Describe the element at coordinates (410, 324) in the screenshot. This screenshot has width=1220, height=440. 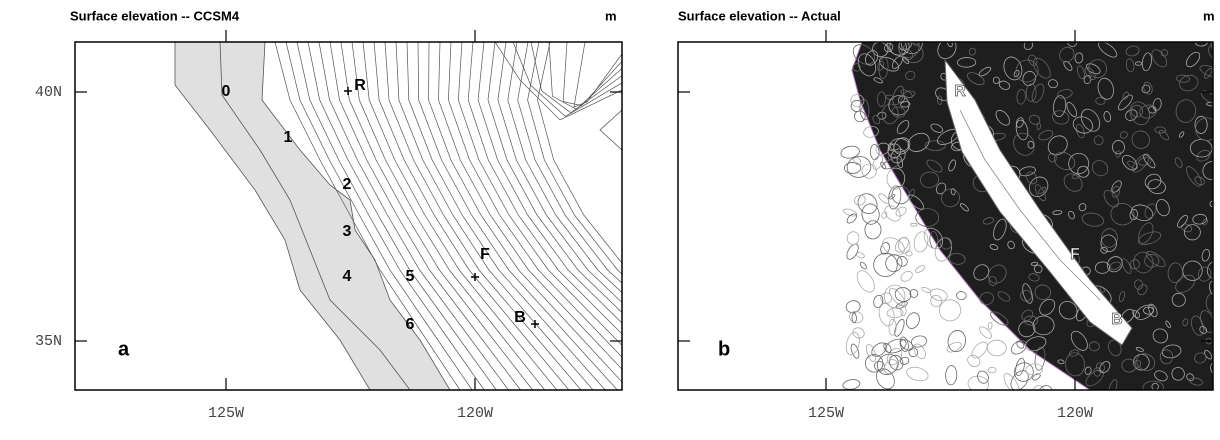
I see `point-label: 6` at that location.